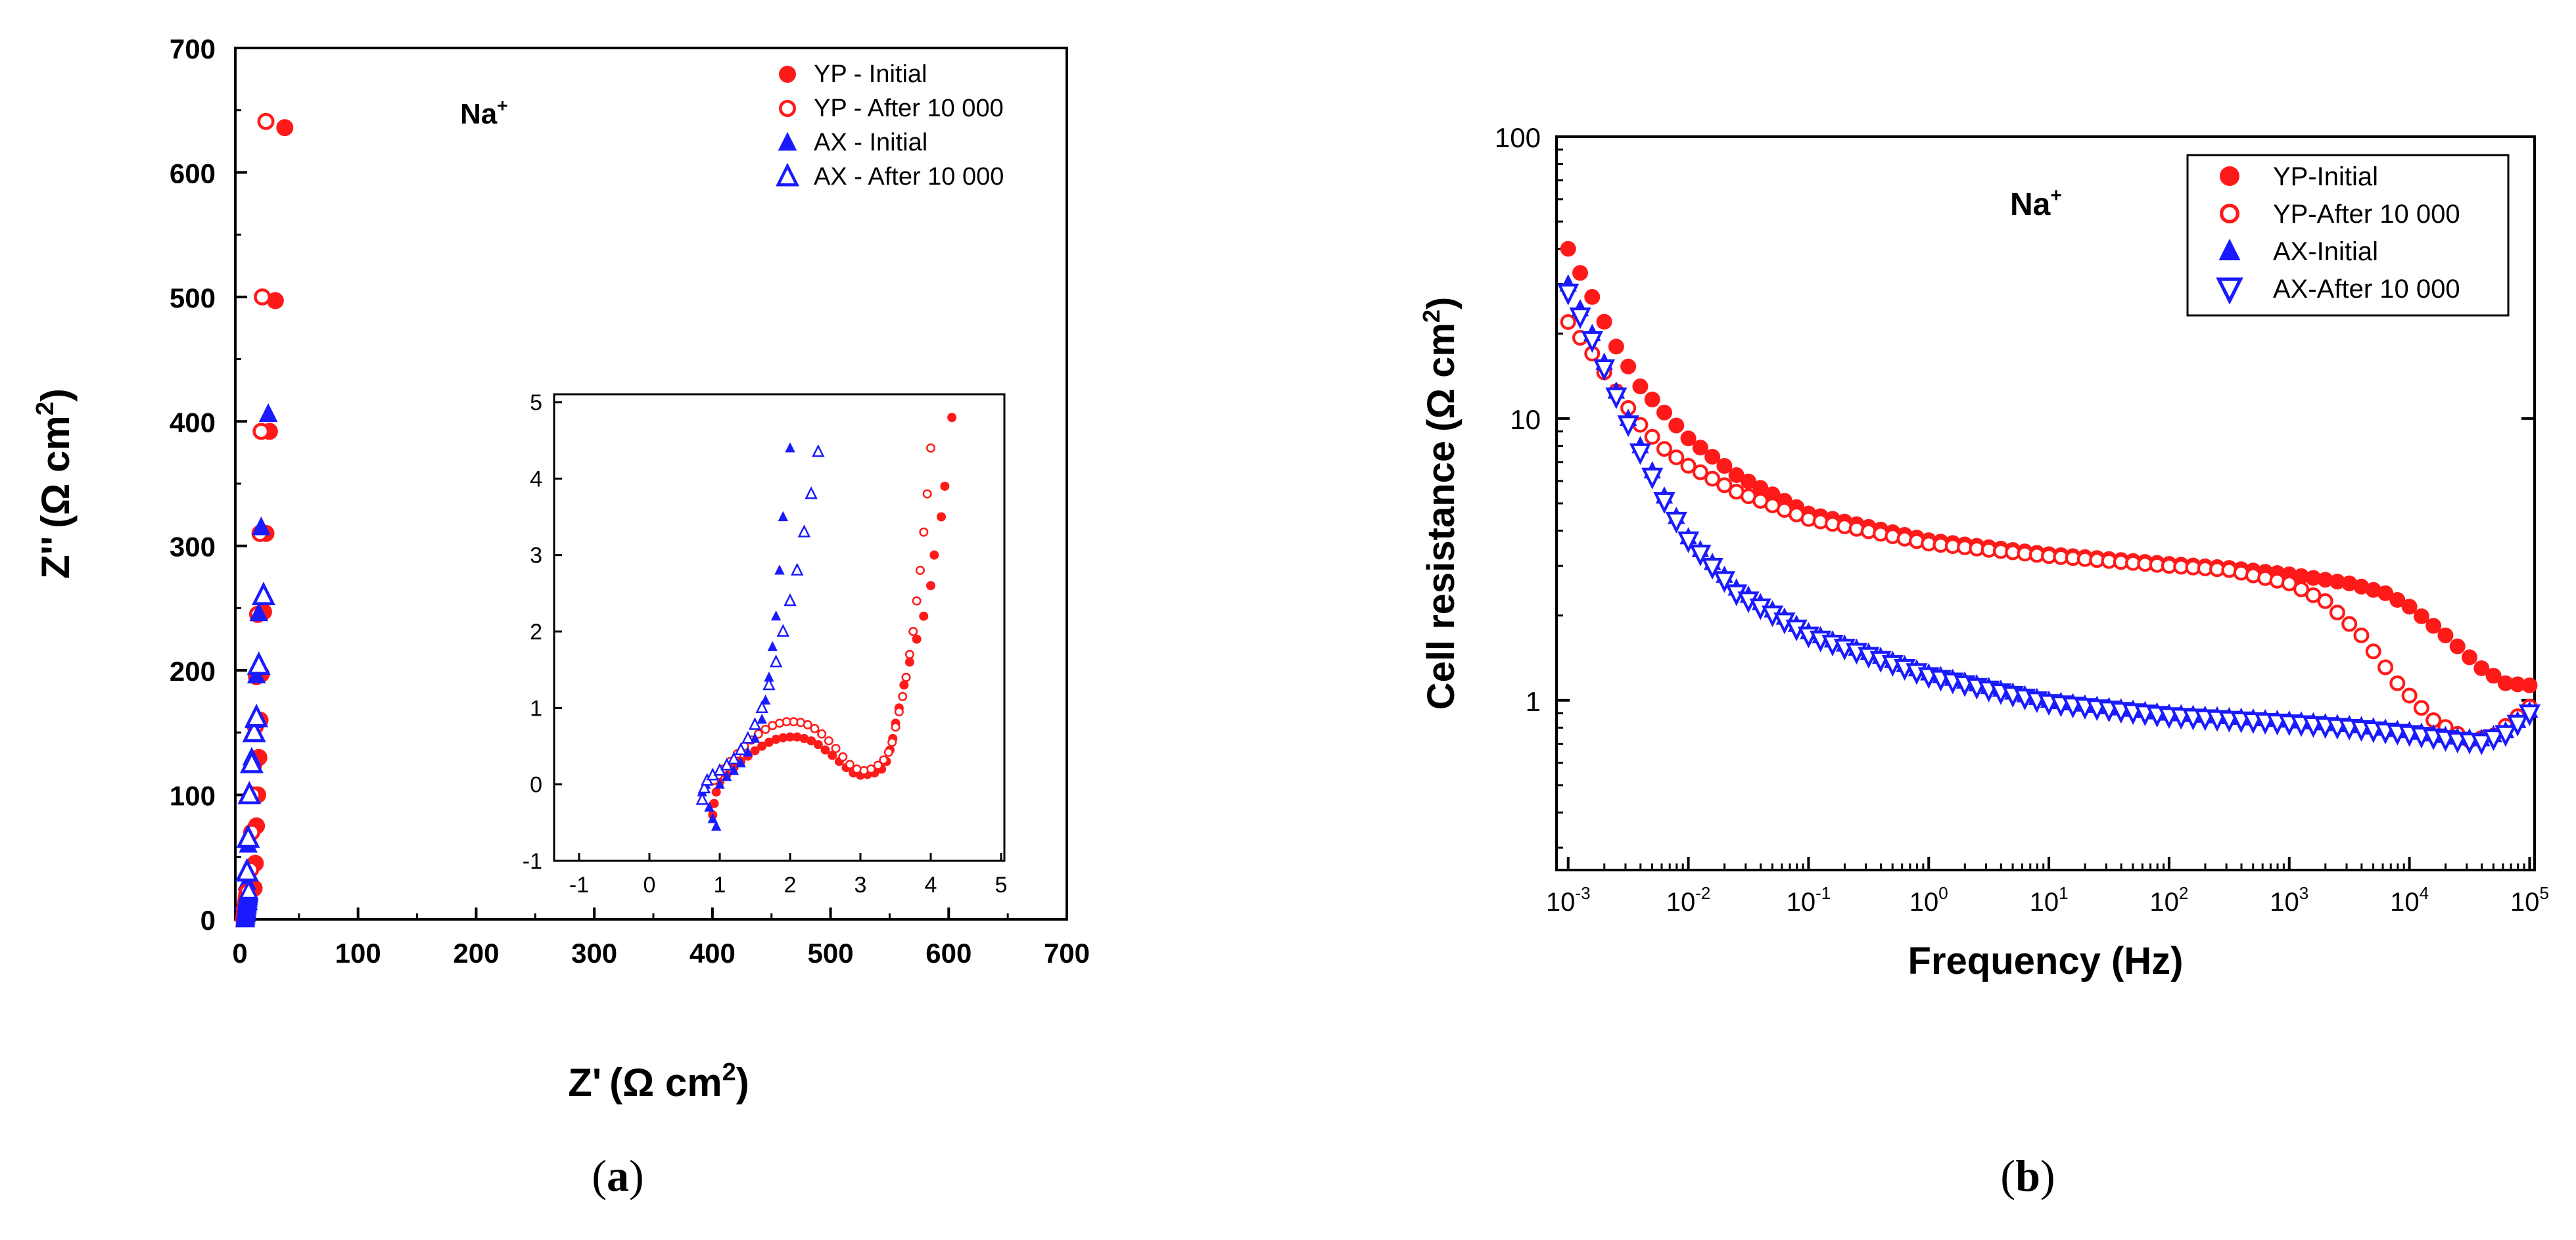  I want to click on inset-x-tick-label: 1, so click(720, 885).